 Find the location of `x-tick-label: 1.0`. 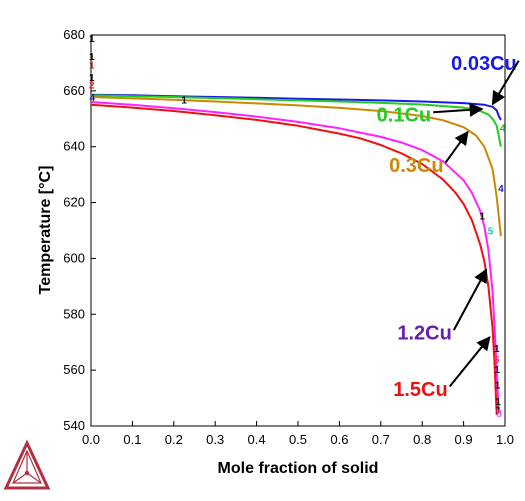

x-tick-label: 1.0 is located at coordinates (505, 439).